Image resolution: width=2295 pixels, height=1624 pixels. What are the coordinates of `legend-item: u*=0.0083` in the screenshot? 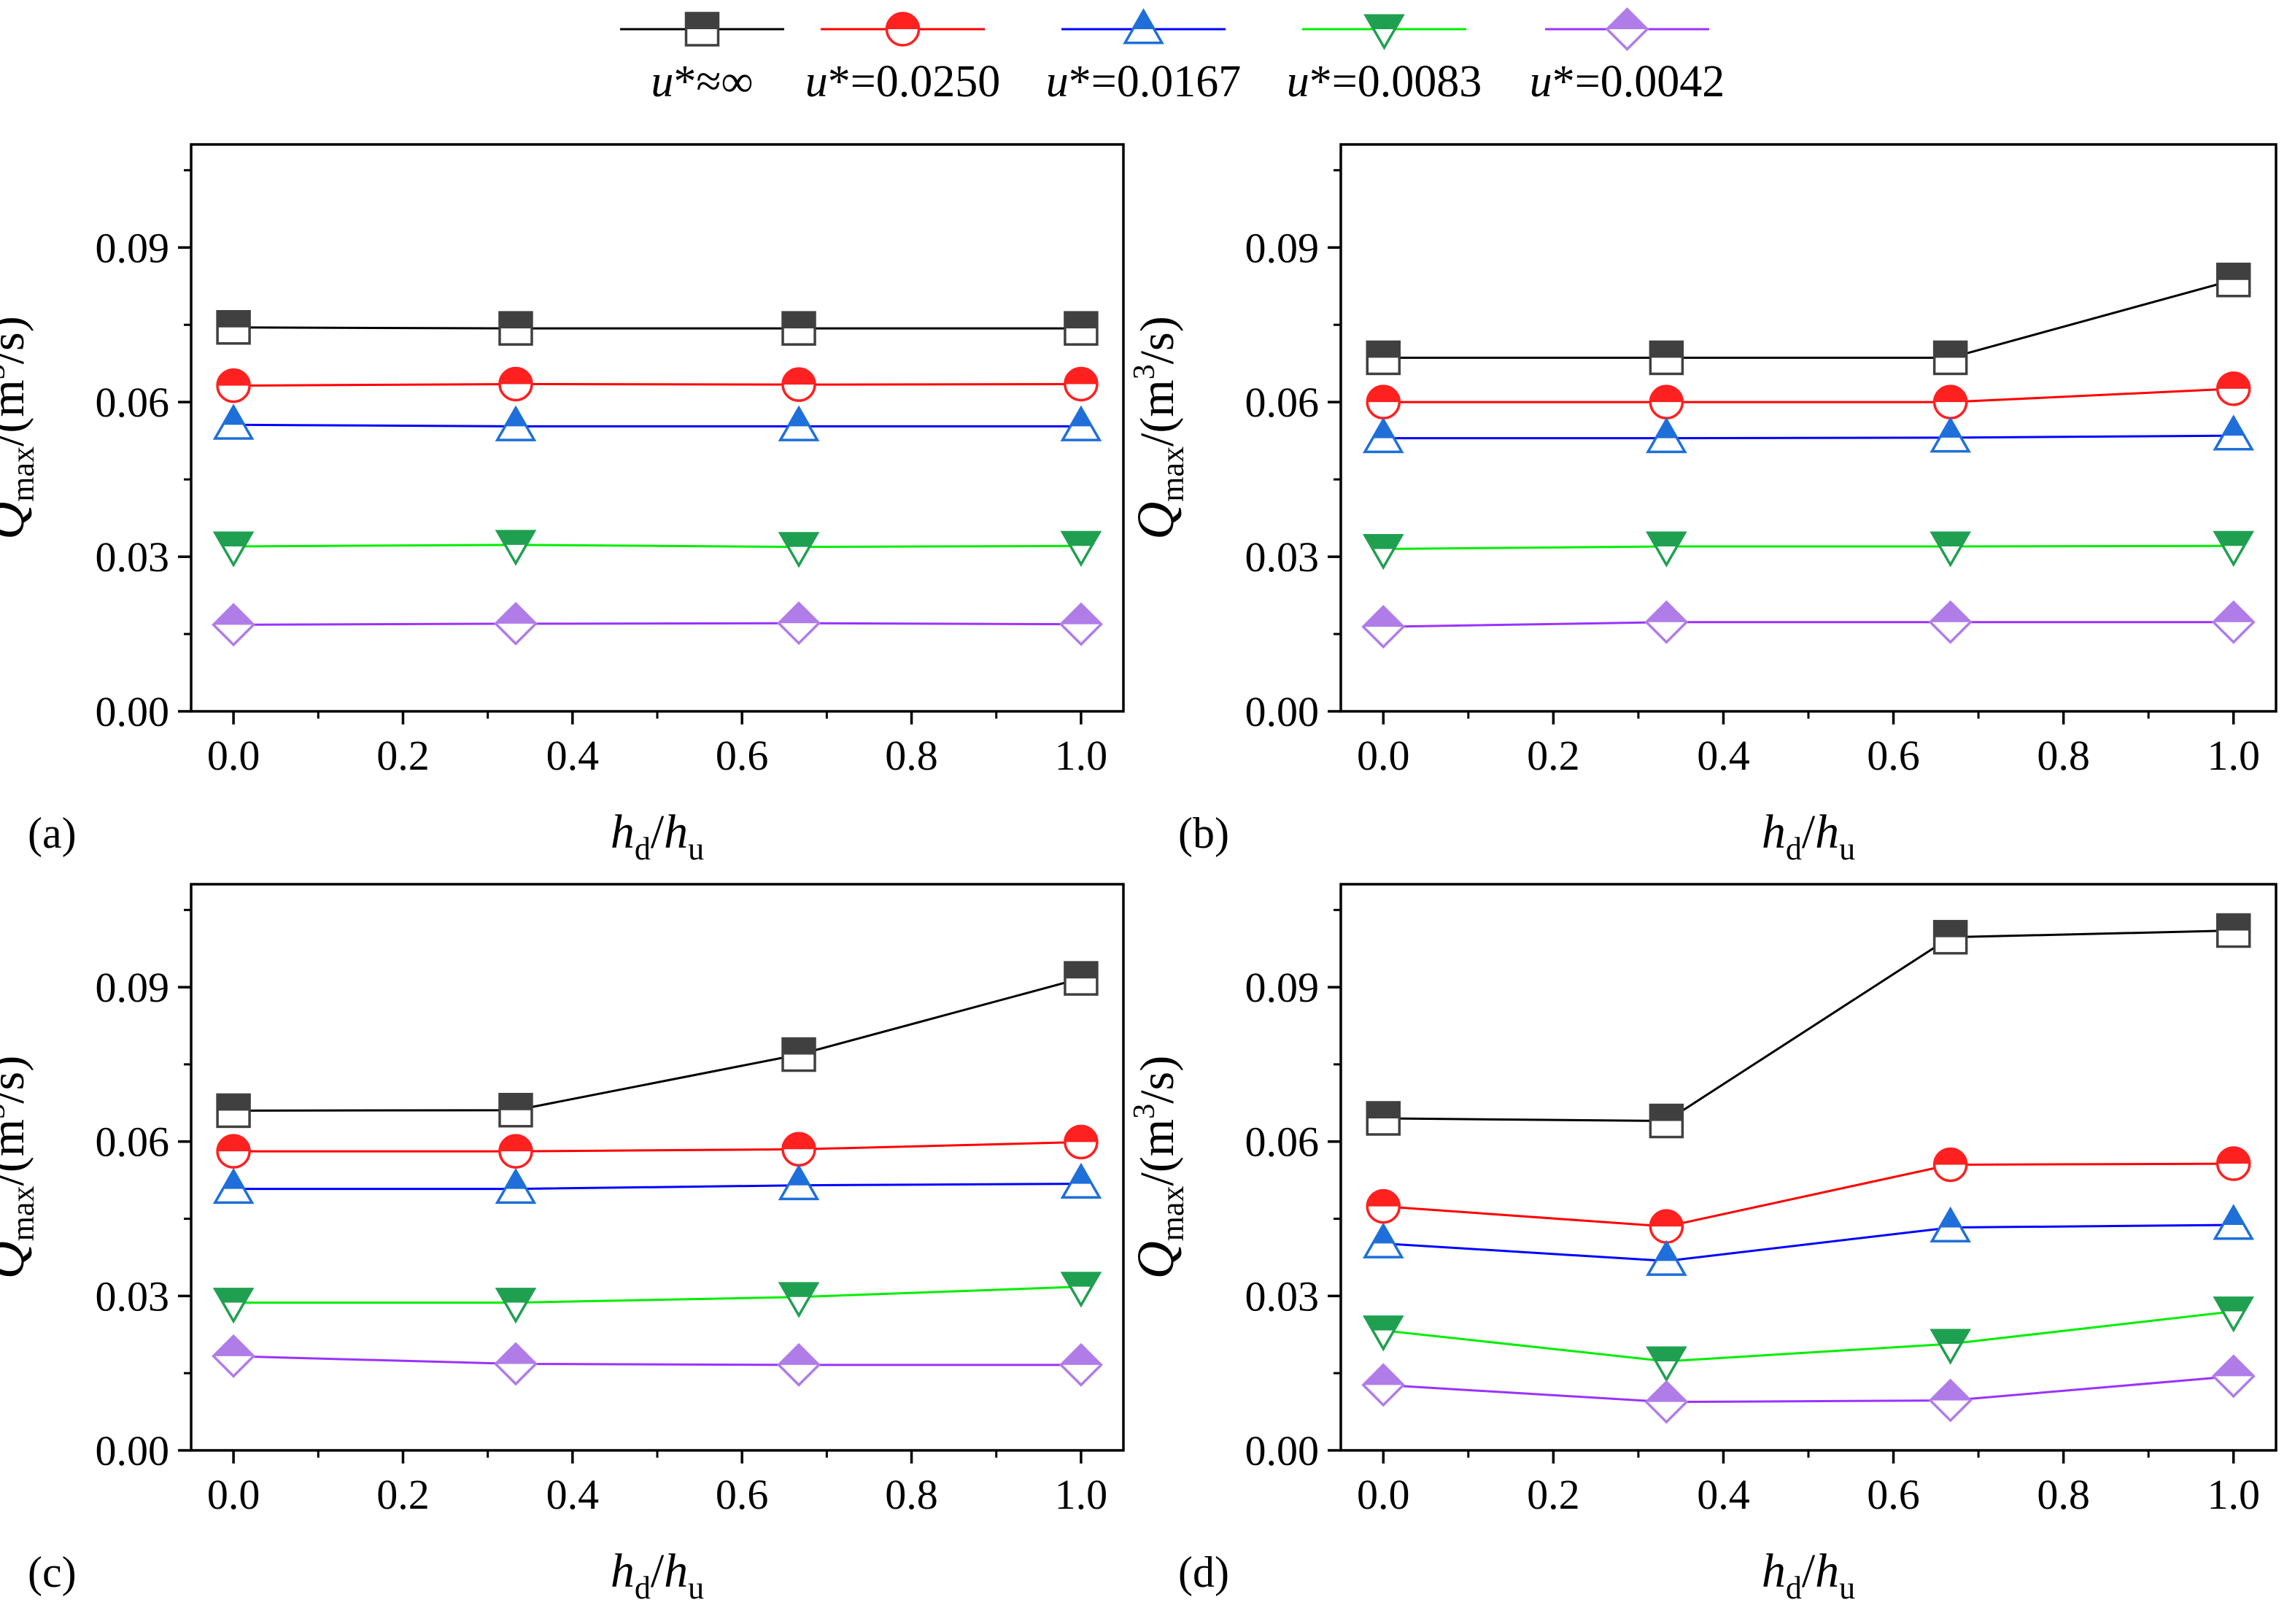 It's located at (1384, 60).